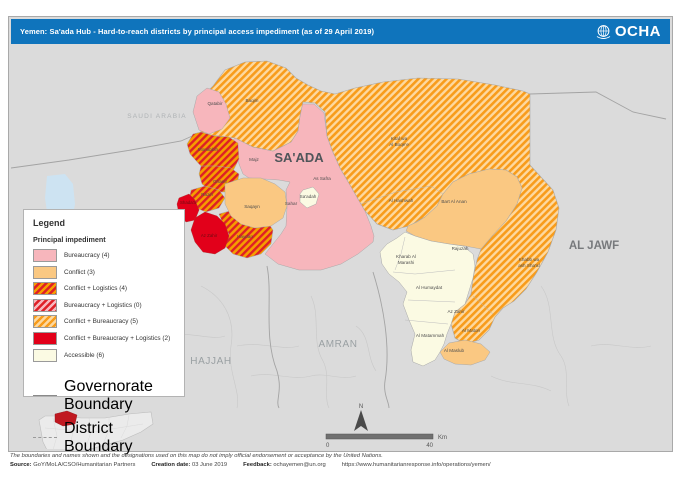 The height and width of the screenshot is (481, 680). What do you see at coordinates (386, 441) in the screenshot?
I see `scale-bar: 0 40 Km` at bounding box center [386, 441].